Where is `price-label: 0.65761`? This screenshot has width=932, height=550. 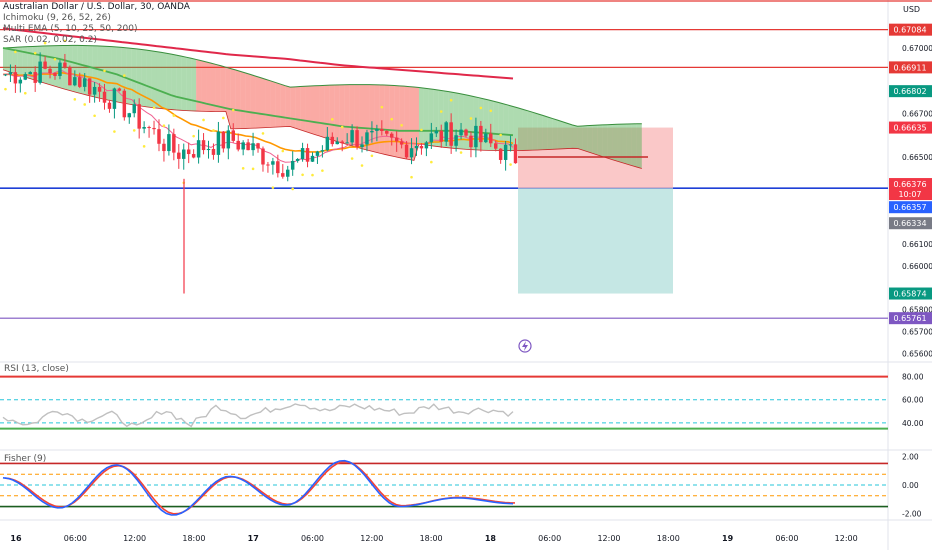
price-label: 0.65761 is located at coordinates (909, 318).